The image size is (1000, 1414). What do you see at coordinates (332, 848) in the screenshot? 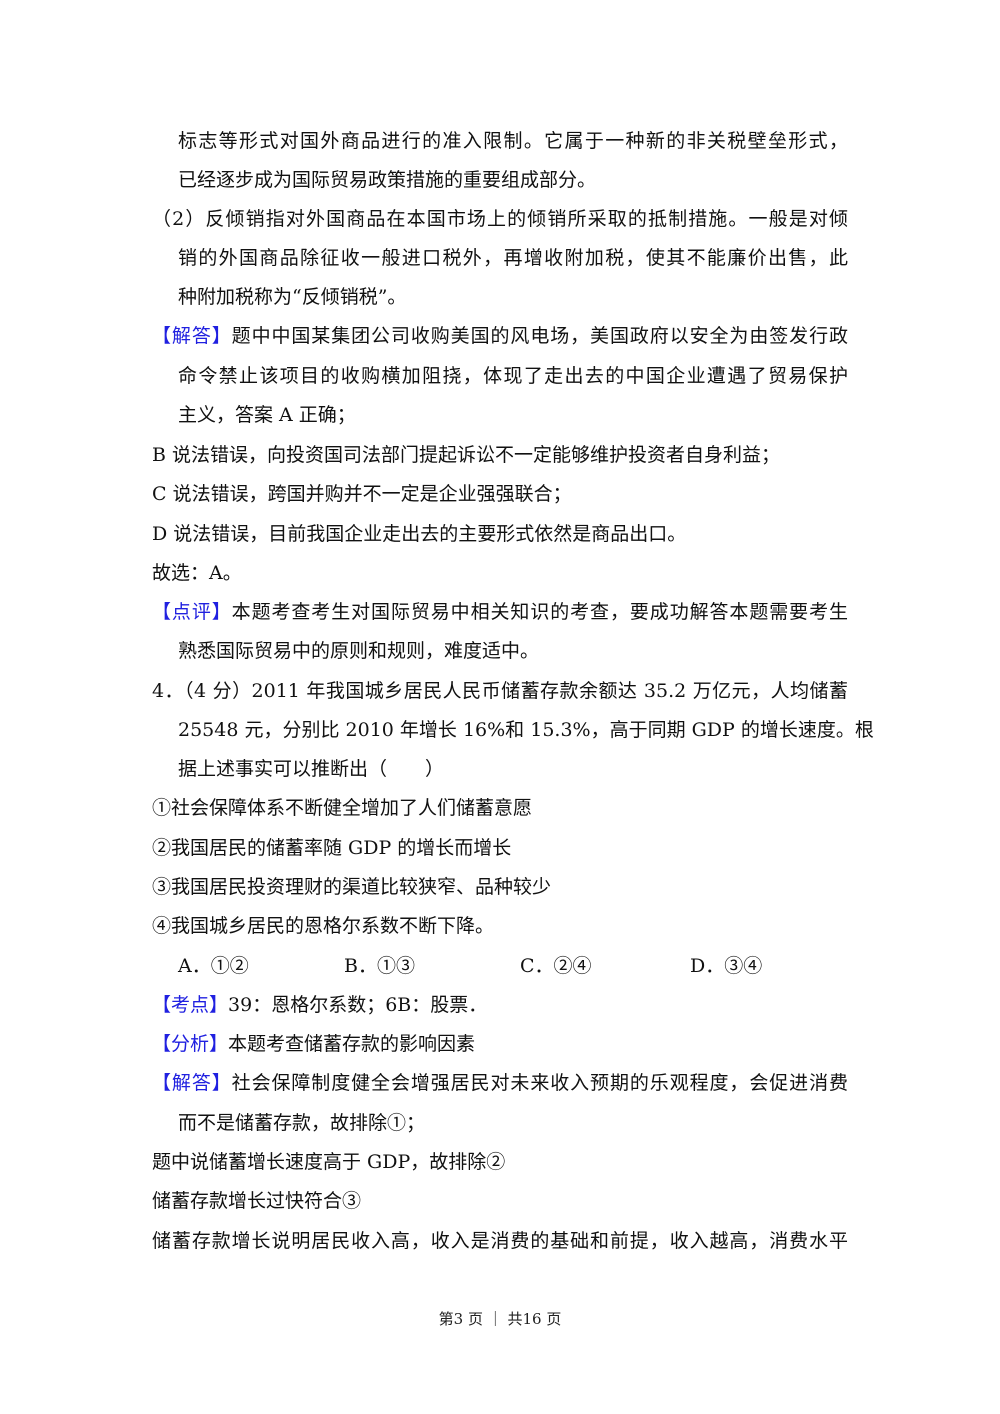
I see `statement-2: ②我国居民的储蓄率随 GDP 的增长而增长` at bounding box center [332, 848].